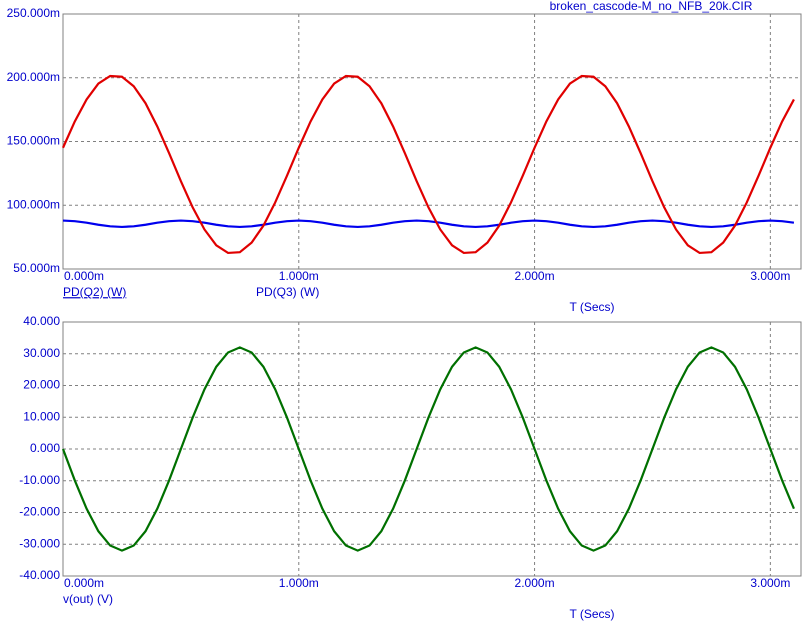 This screenshot has height=623, width=802. Describe the element at coordinates (39, 575) in the screenshot. I see `y-tick-label: -40.000` at that location.